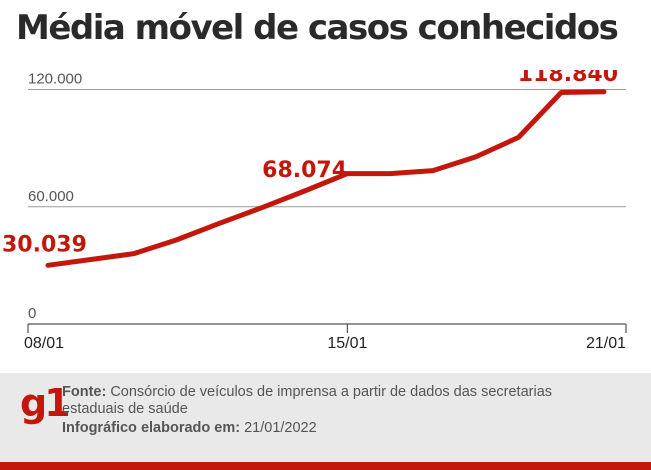 The height and width of the screenshot is (470, 651). I want to click on data-label: 30.039, so click(44, 244).